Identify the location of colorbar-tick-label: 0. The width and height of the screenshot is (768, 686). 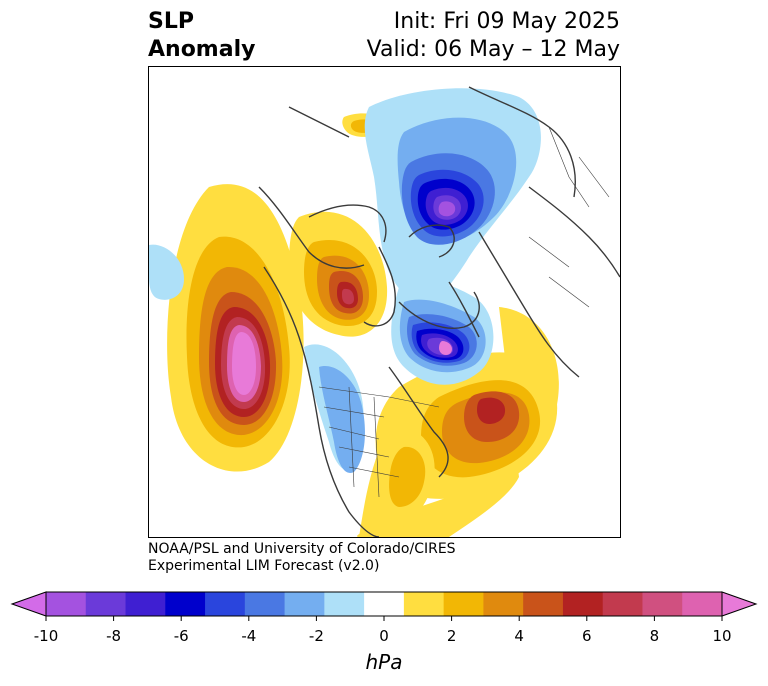
(384, 636).